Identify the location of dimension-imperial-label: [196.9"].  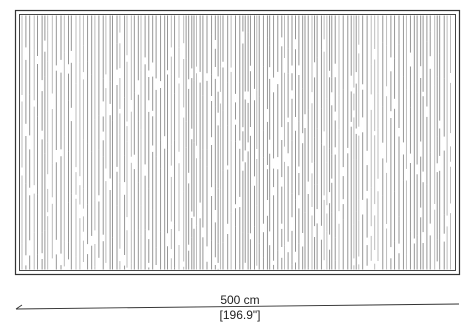
(240, 315).